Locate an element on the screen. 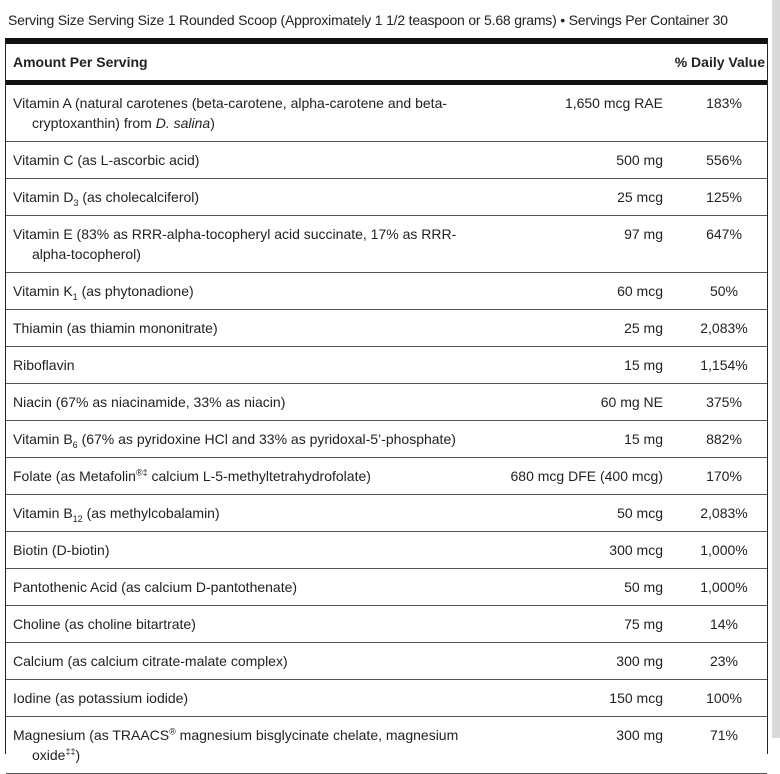 This screenshot has height=774, width=780. scroll-shade is located at coordinates (776, 369).